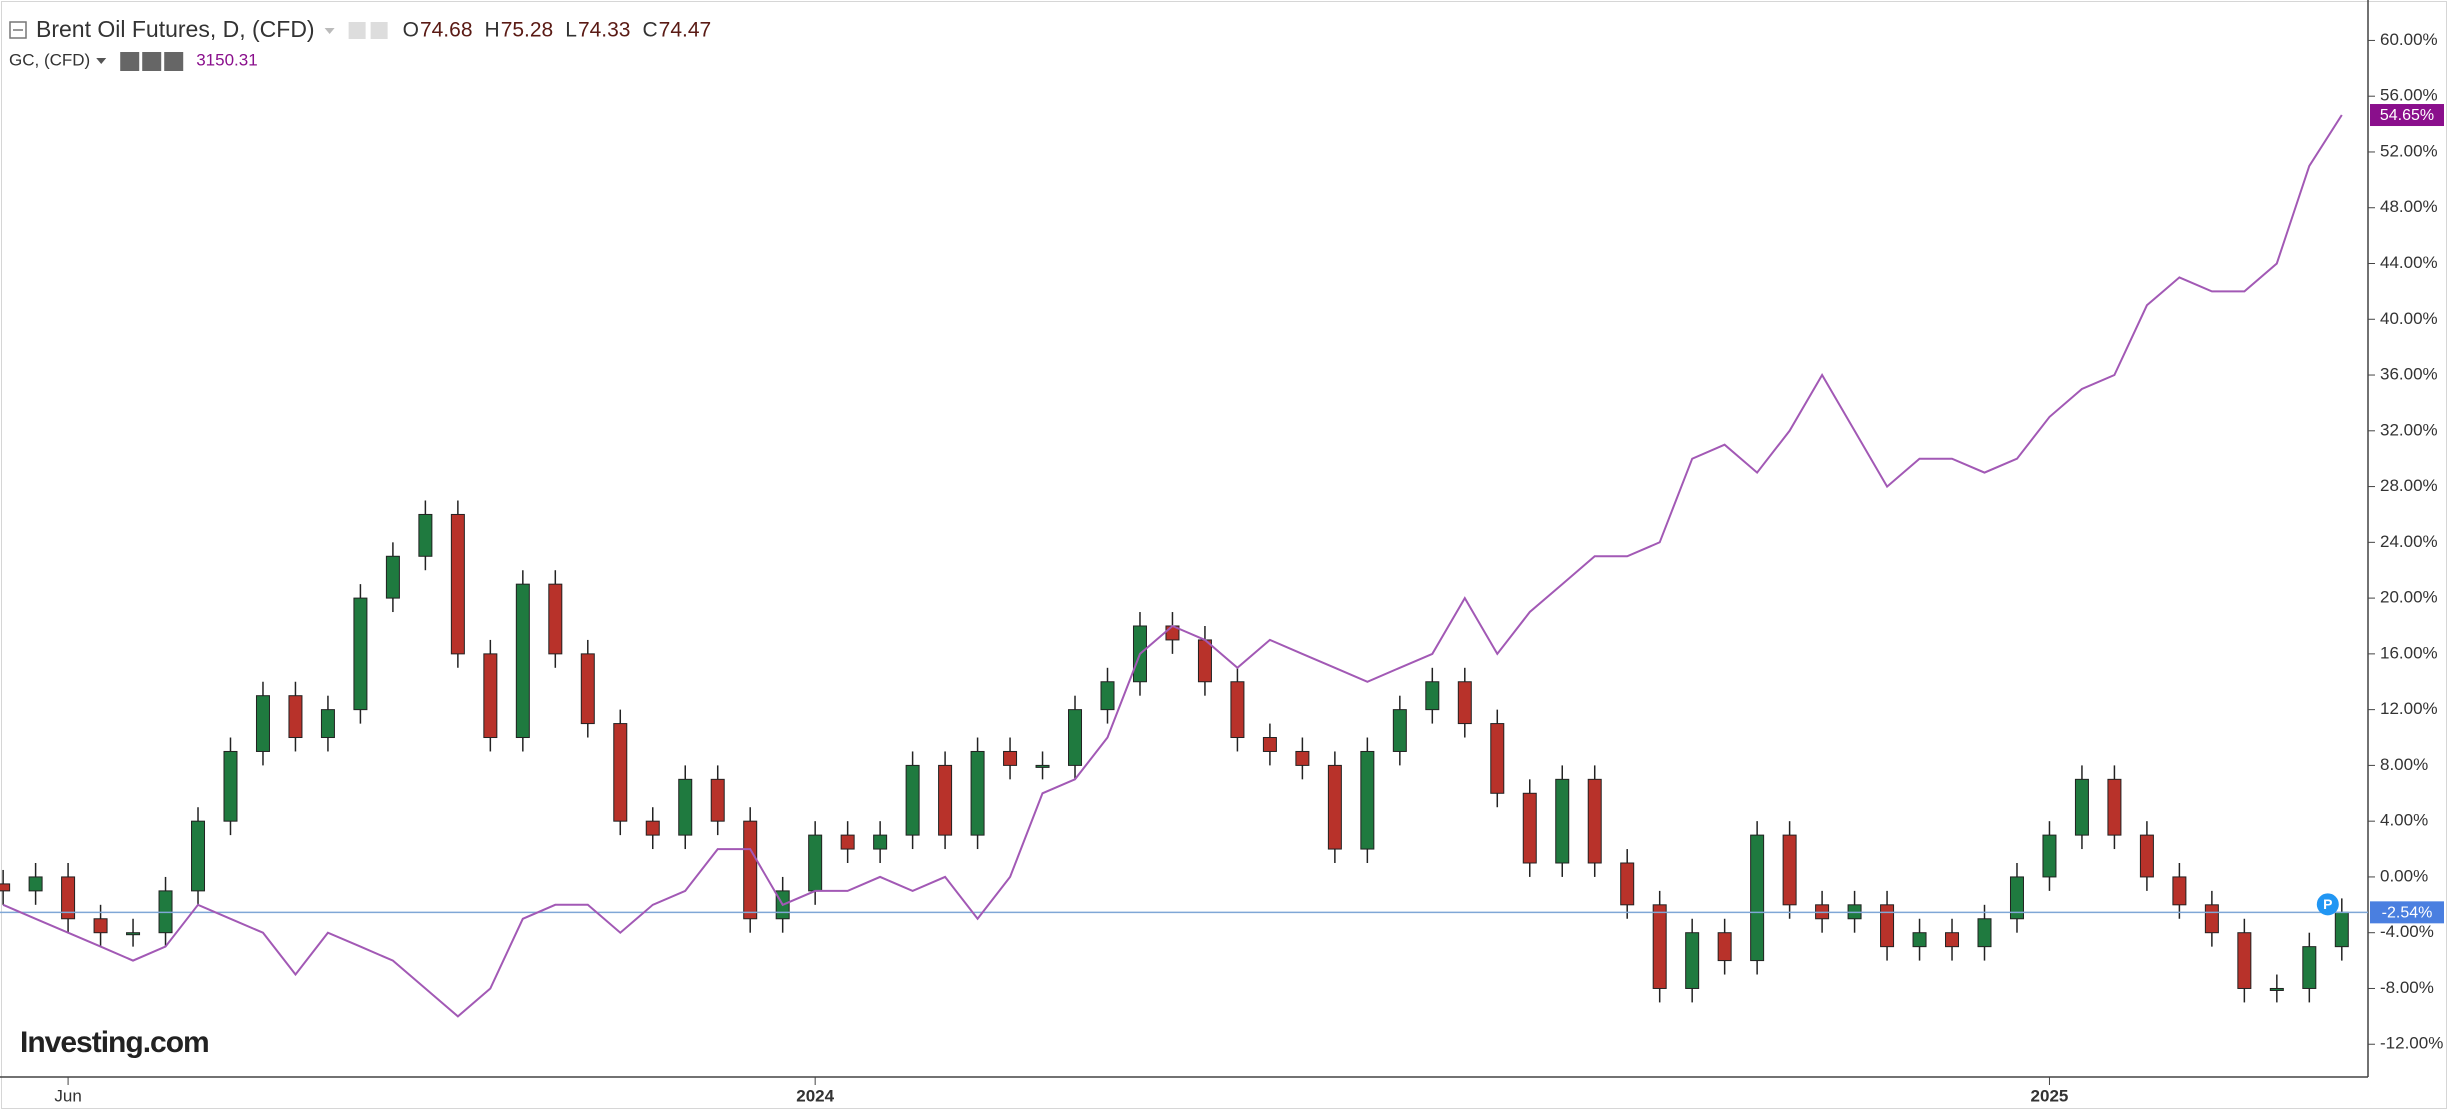 Image resolution: width=2448 pixels, height=1115 pixels. I want to click on collapse-button, so click(18, 30).